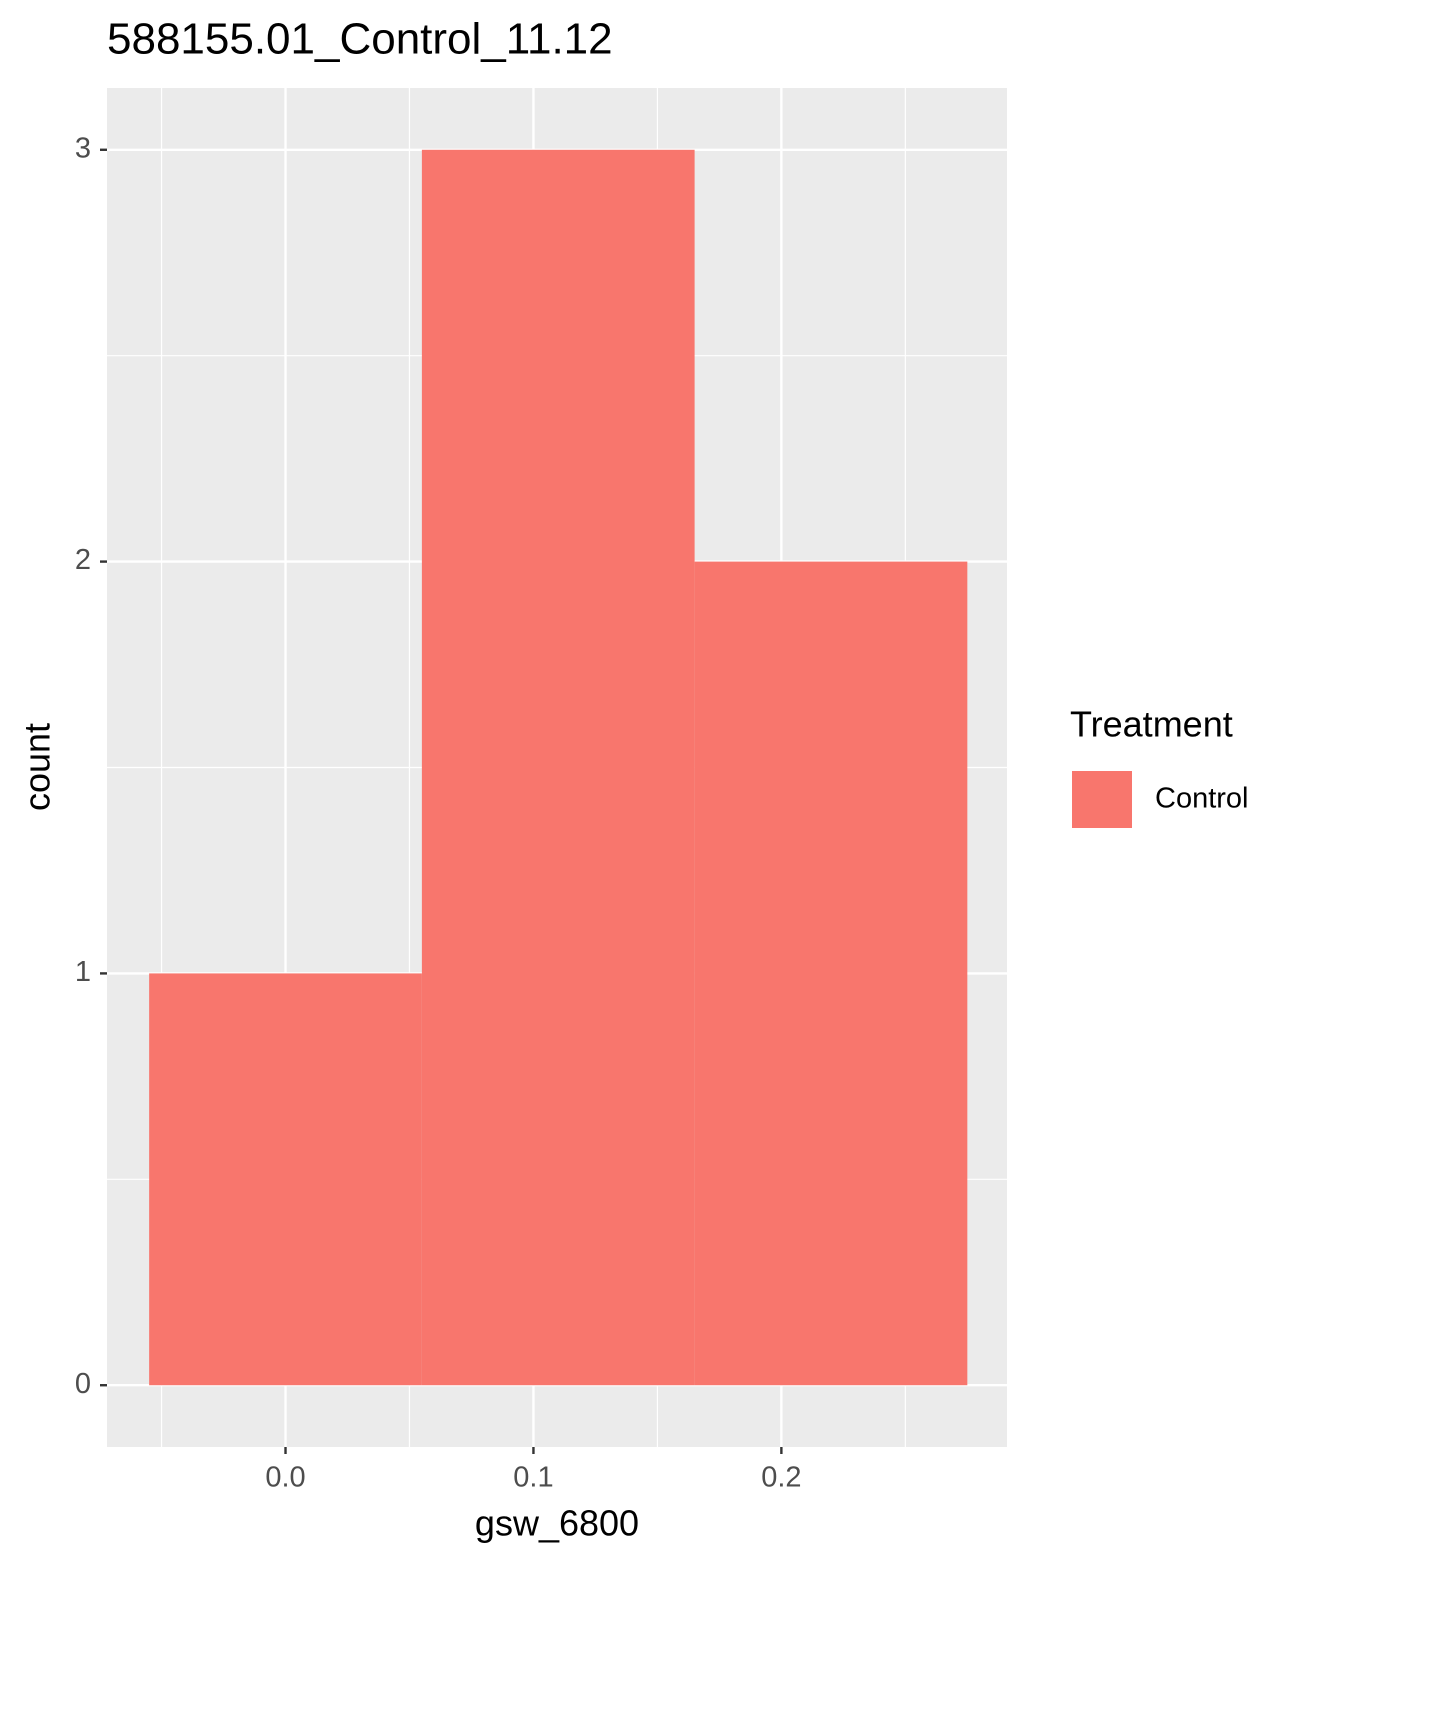 The height and width of the screenshot is (1733, 1441). What do you see at coordinates (83, 148) in the screenshot?
I see `y-tick-label: 3` at bounding box center [83, 148].